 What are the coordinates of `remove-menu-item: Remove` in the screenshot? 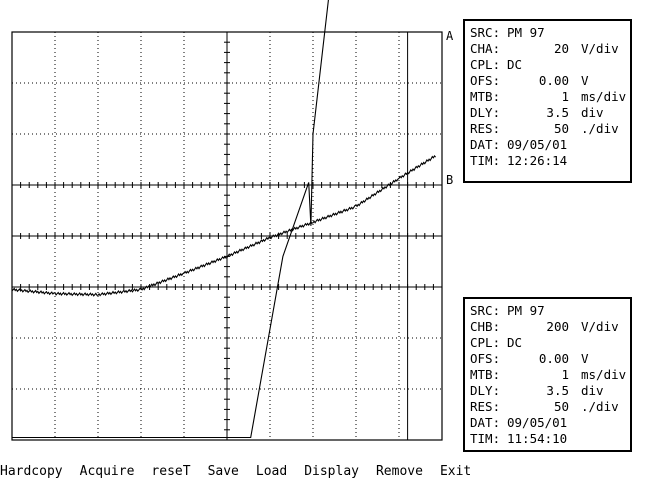 It's located at (399, 471).